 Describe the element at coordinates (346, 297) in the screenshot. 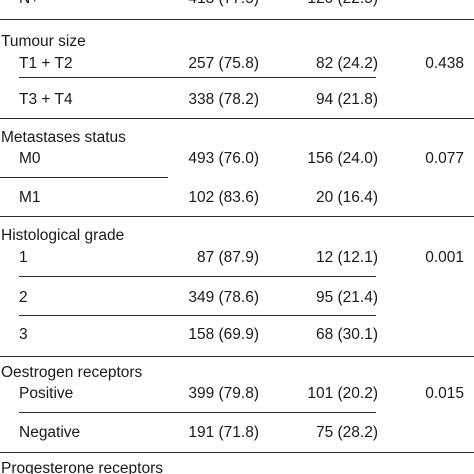

I see `count-col-2: 95 (21.4)` at that location.